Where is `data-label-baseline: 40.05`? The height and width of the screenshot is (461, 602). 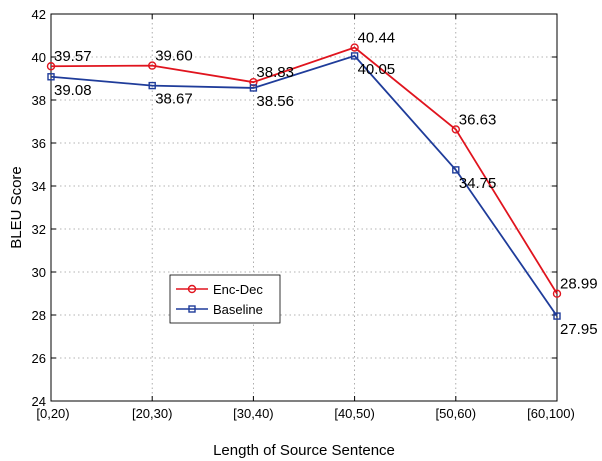
data-label-baseline: 40.05 is located at coordinates (377, 69).